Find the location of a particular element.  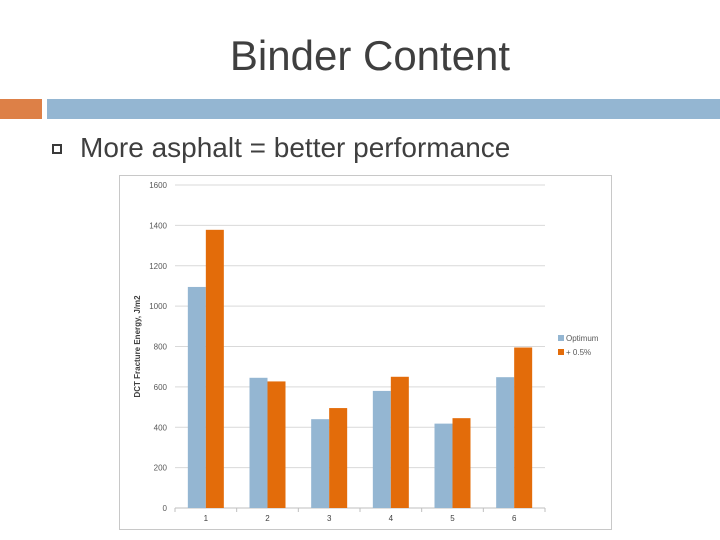

y-axis-label: DCT Fracture Energy, J/m2 is located at coordinates (137, 346).